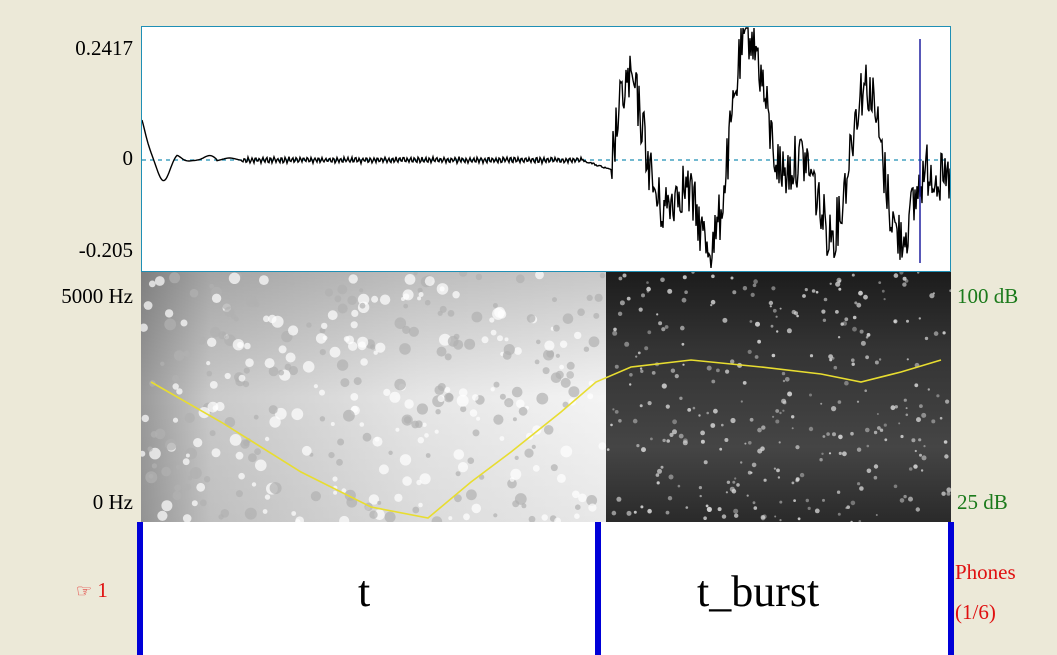  I want to click on tier-boundary-right, so click(951, 588).